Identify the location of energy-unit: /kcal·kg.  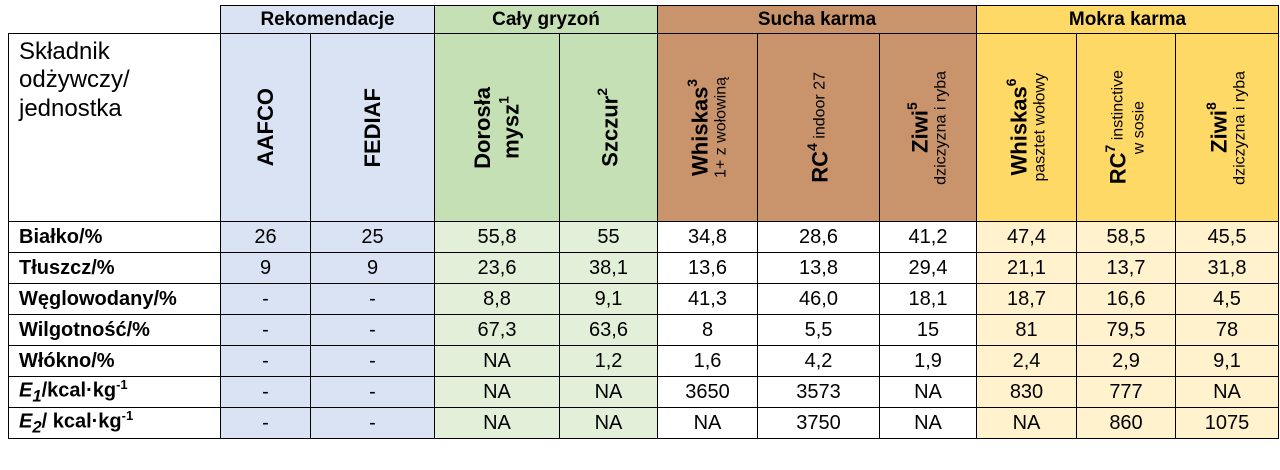
(79, 390).